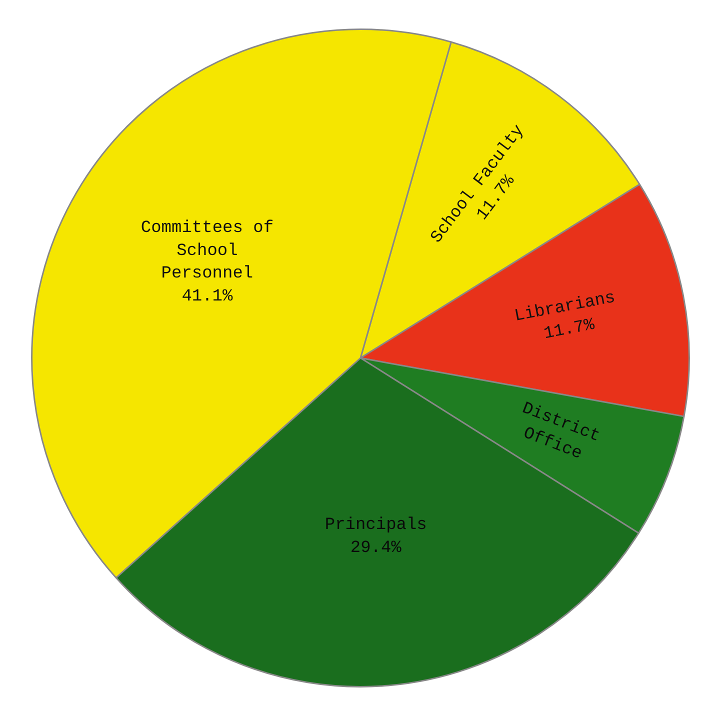  I want to click on data-label: 41.1%, so click(208, 297).